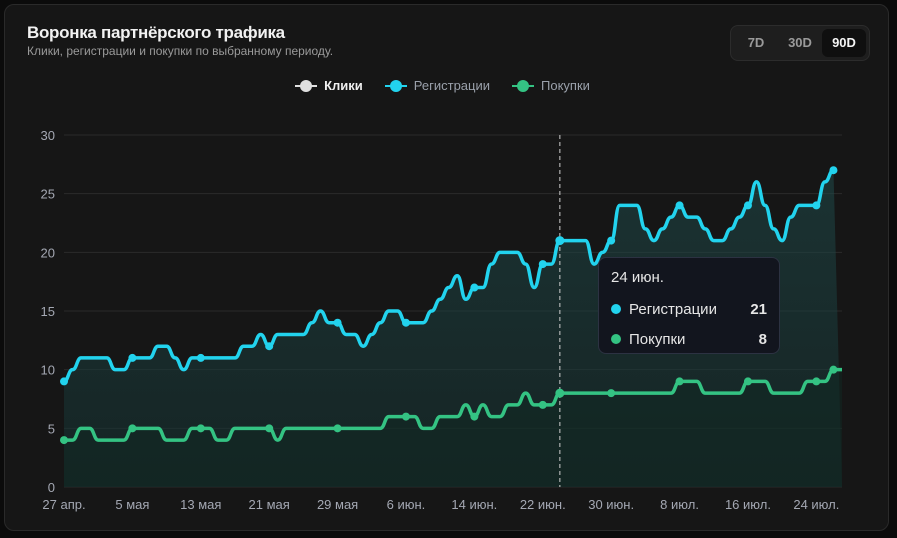  I want to click on y-tick-label: 15, so click(48, 311).